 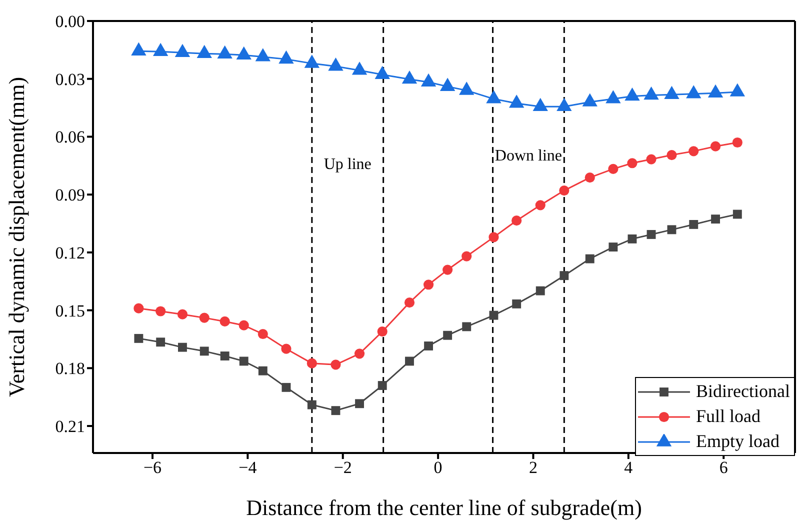 What do you see at coordinates (70, 252) in the screenshot?
I see `y-tick-label: 0.12` at bounding box center [70, 252].